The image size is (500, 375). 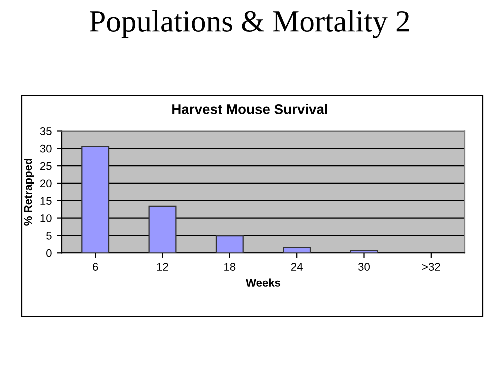 I want to click on x-tick-label: 24, so click(x=297, y=267).